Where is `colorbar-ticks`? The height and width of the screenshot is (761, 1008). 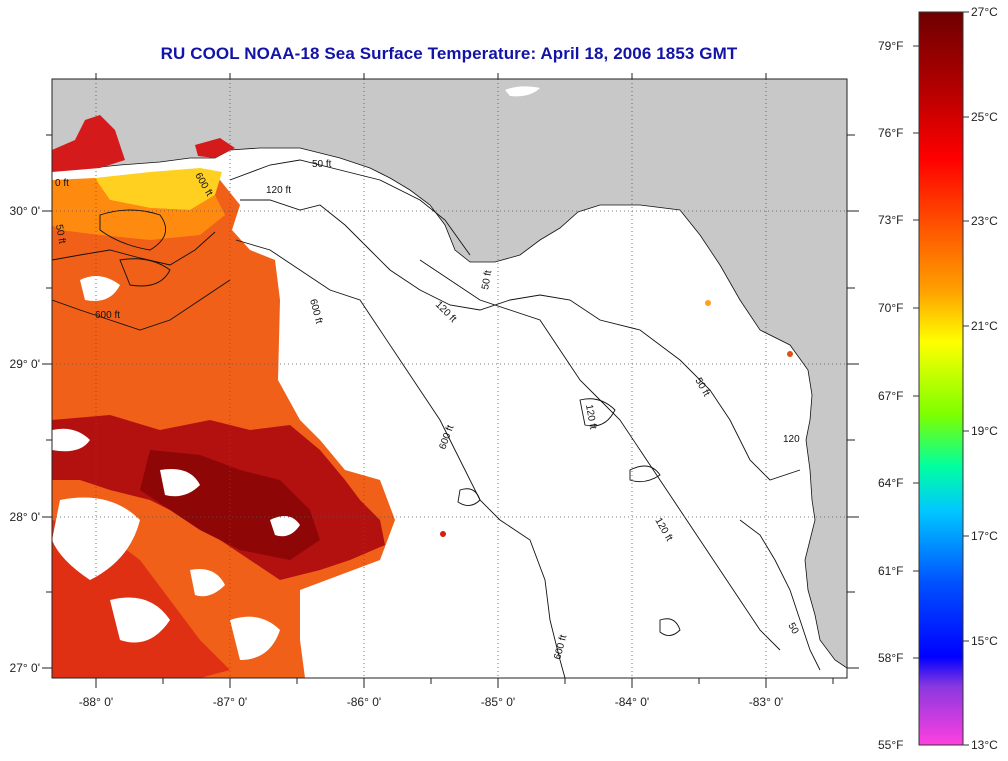 colorbar-ticks is located at coordinates (941, 378).